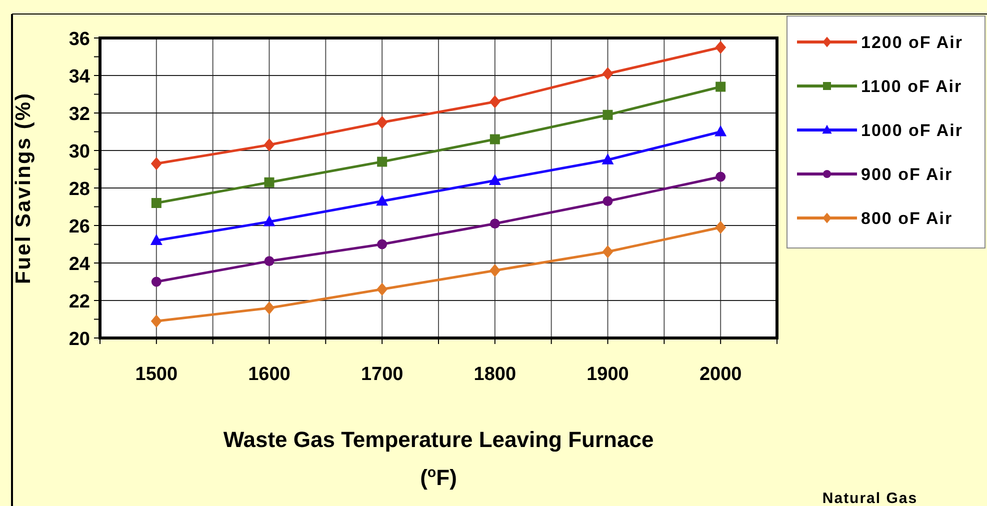 The width and height of the screenshot is (987, 506). What do you see at coordinates (907, 174) in the screenshot?
I see `legend-label: 900 oF Air` at bounding box center [907, 174].